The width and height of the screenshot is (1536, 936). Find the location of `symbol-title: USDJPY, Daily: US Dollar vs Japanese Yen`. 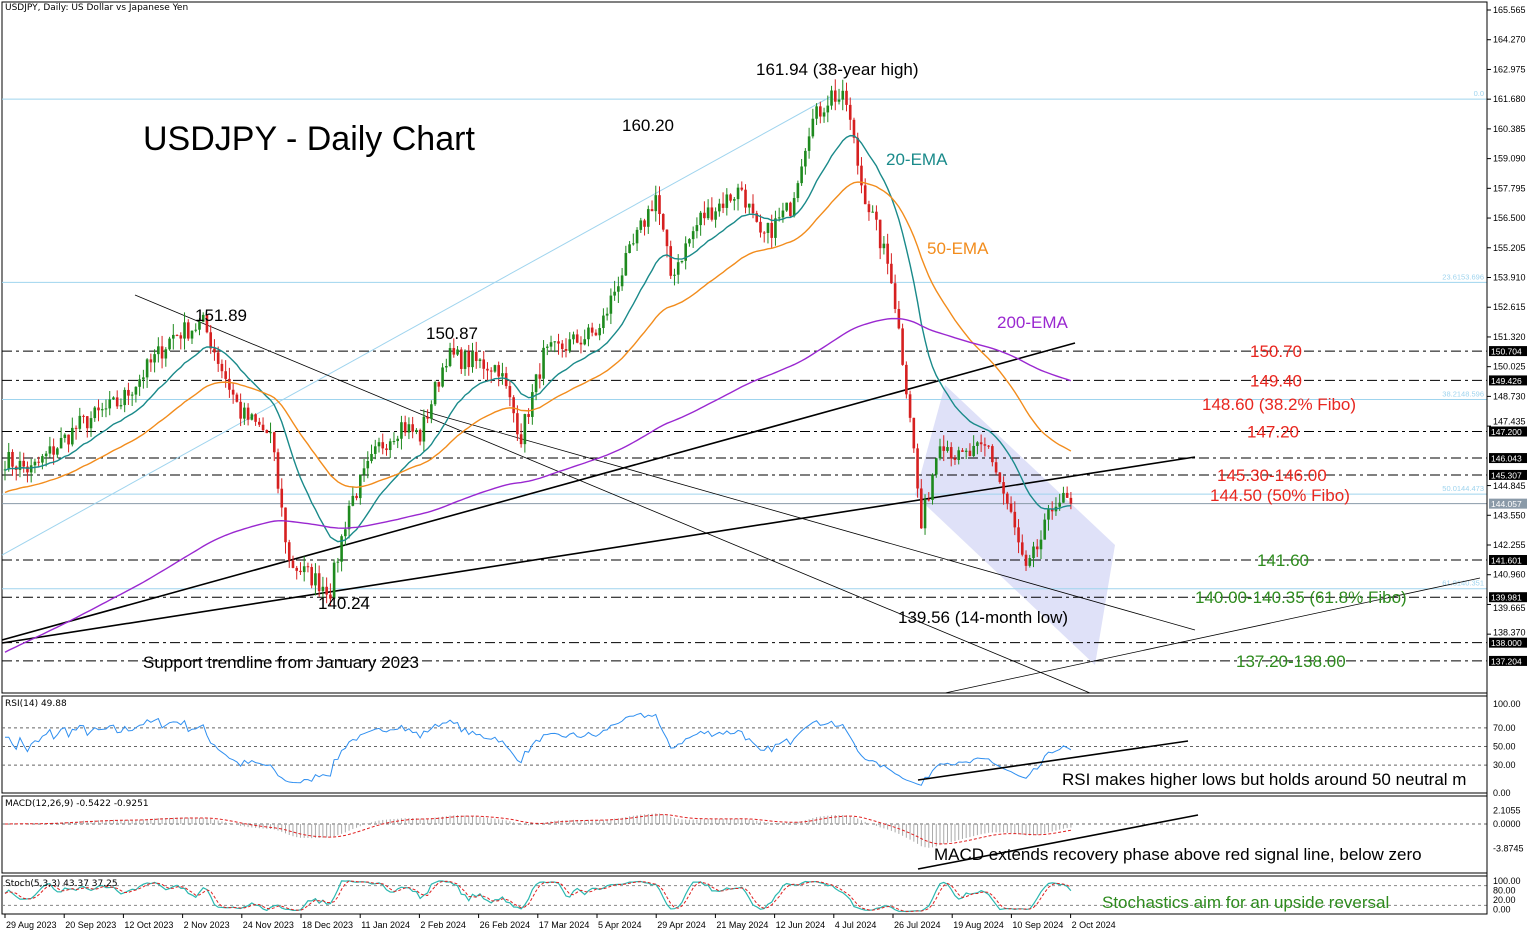

symbol-title: USDJPY, Daily: US Dollar vs Japanese Yen is located at coordinates (97, 8).